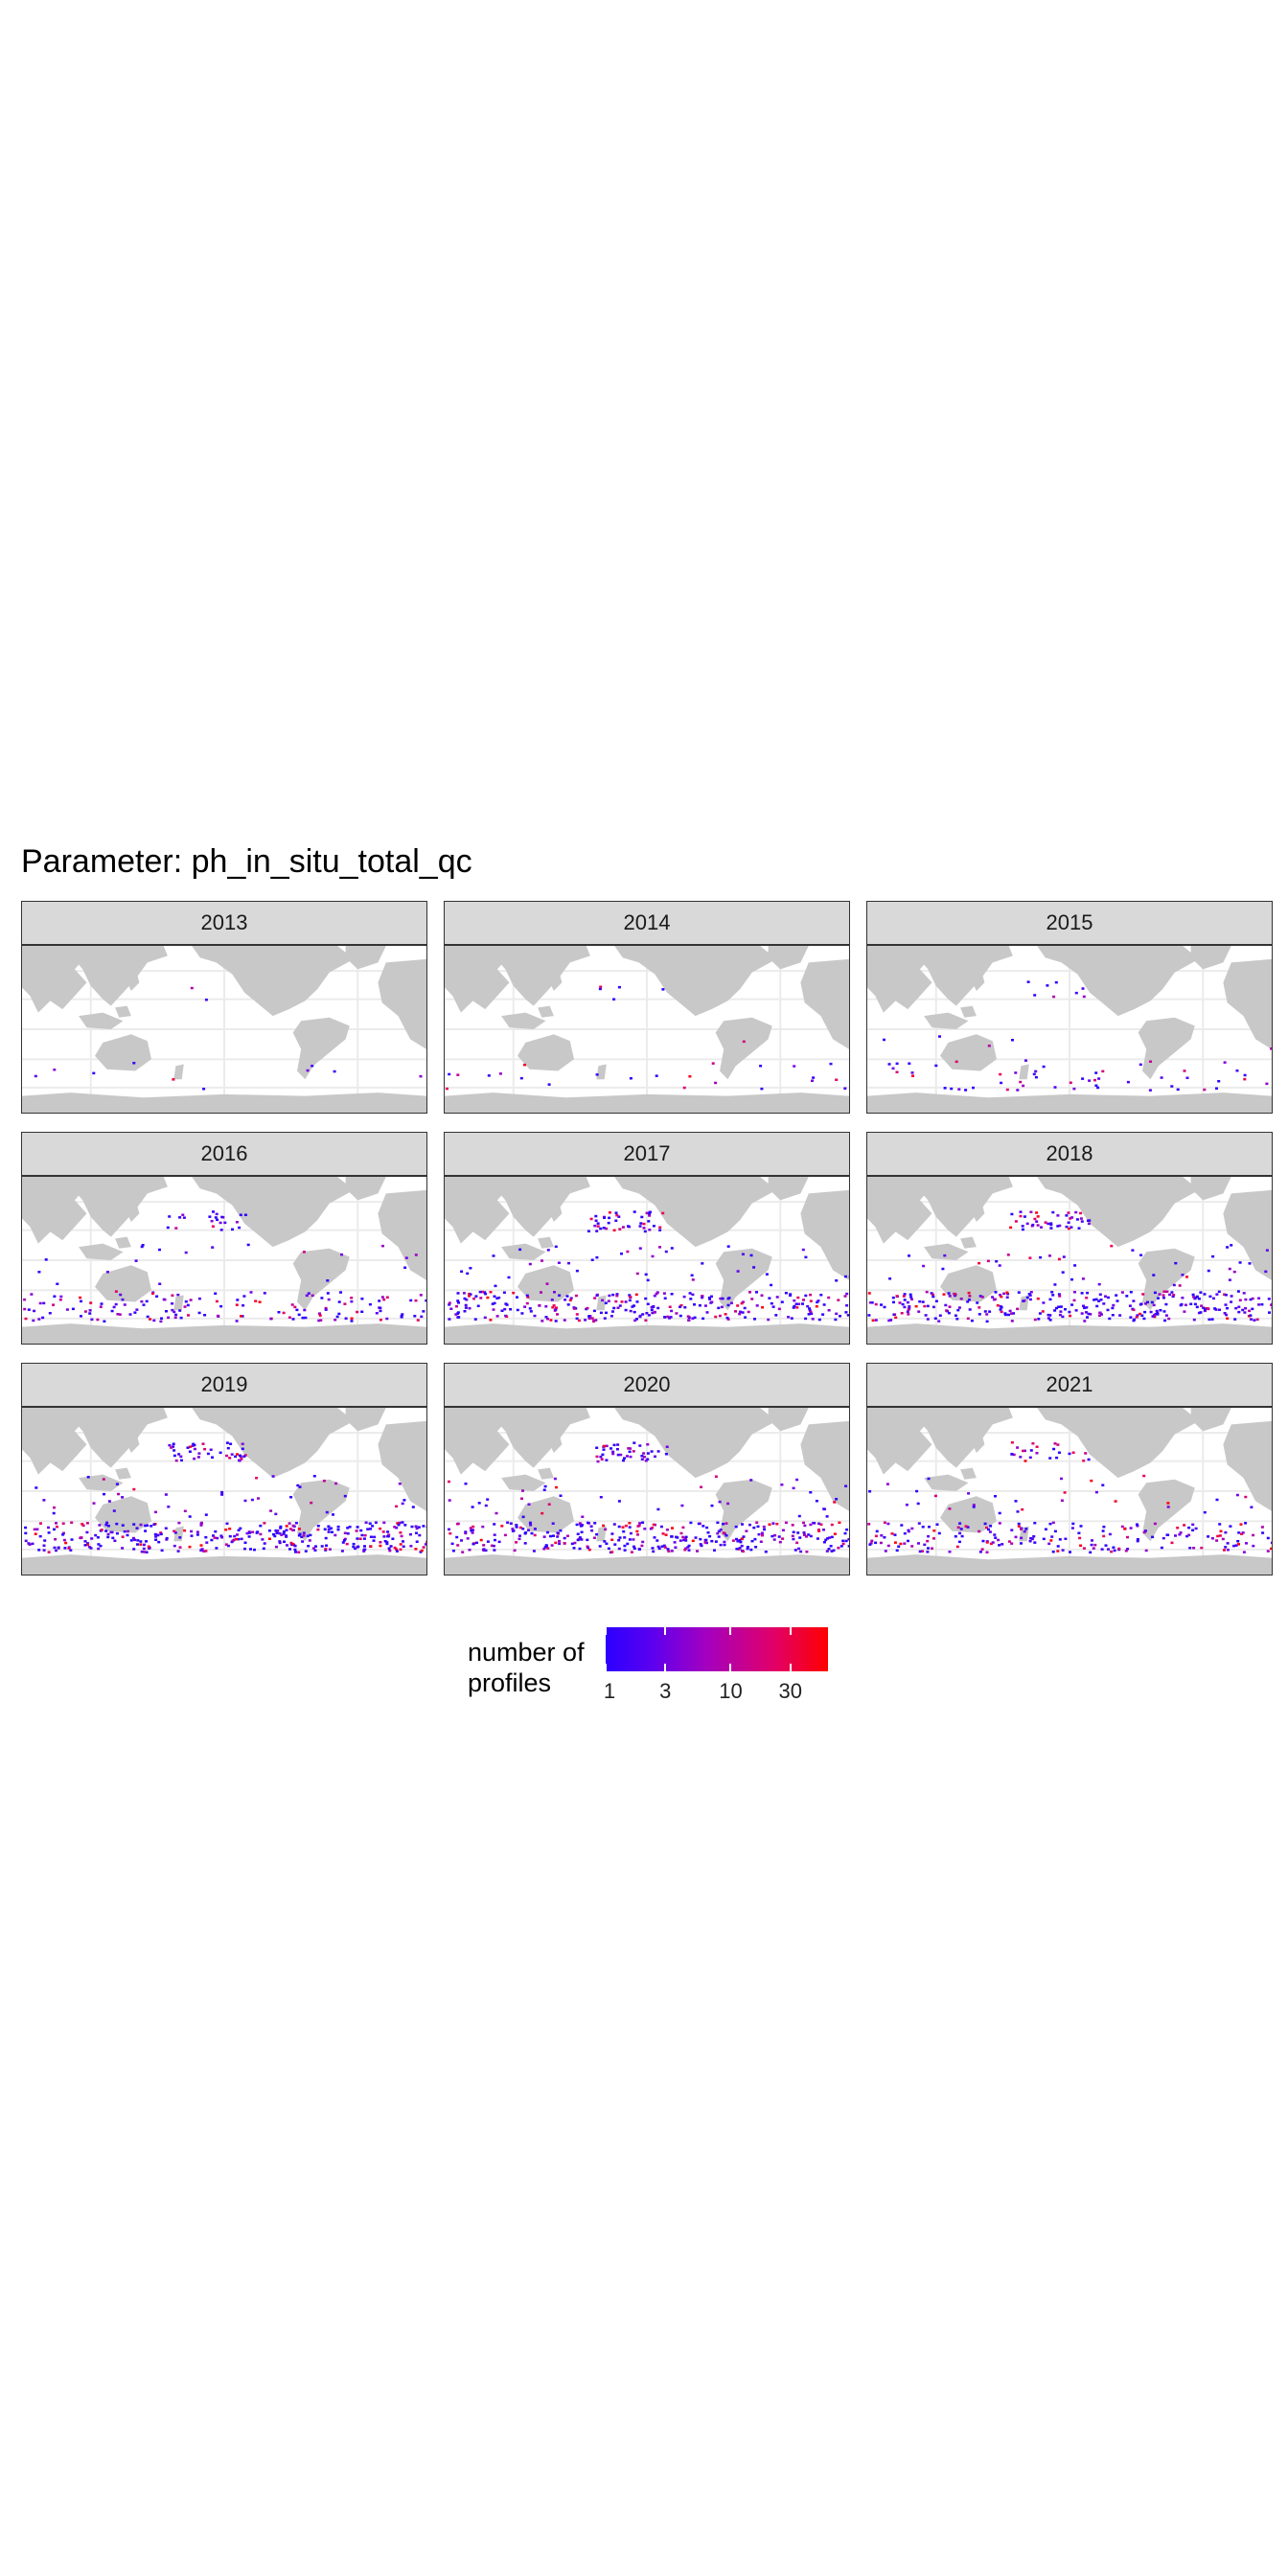 Image resolution: width=1288 pixels, height=2576 pixels. I want to click on facet-panel-2018: 2018, so click(1069, 1238).